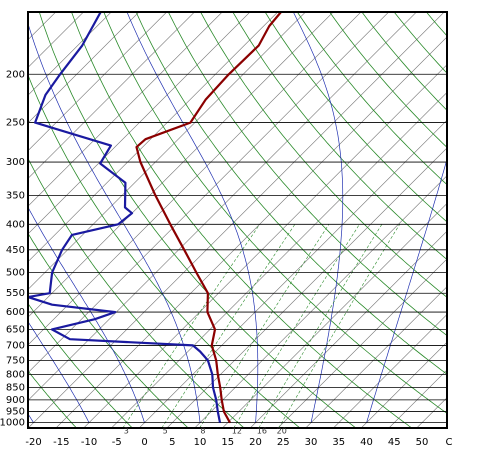  I want to click on y-tick-label: 900, so click(15, 400).